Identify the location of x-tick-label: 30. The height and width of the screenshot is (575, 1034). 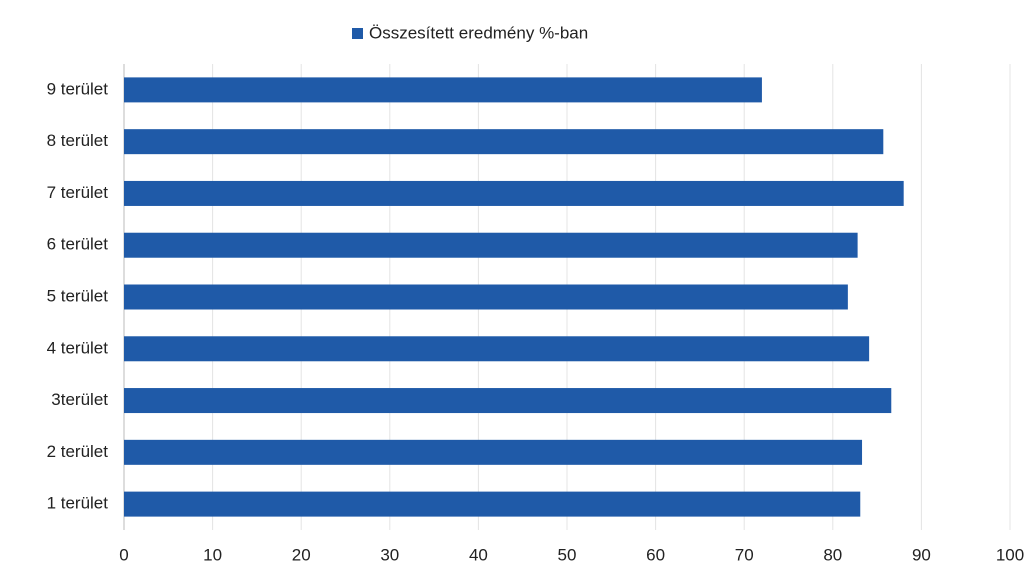
(389, 554).